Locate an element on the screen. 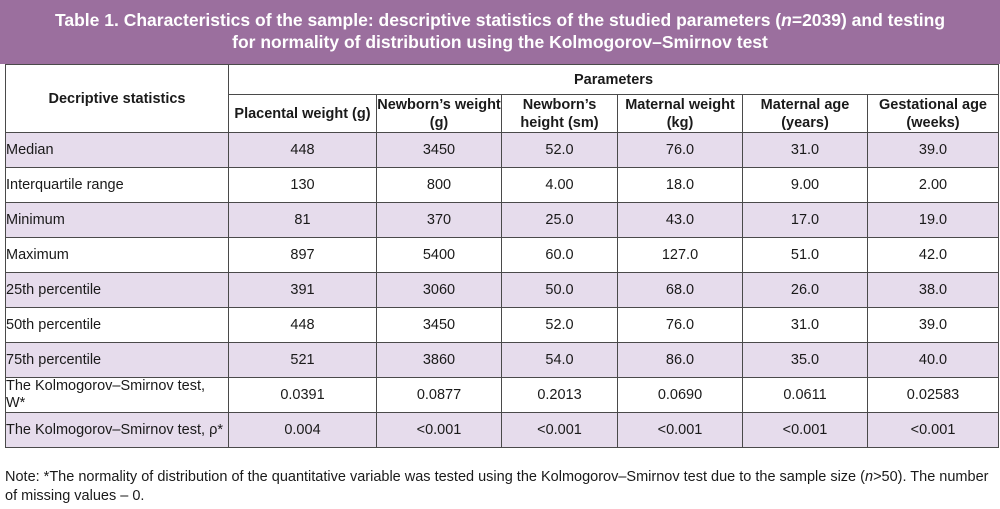 The image size is (1000, 509). table-cell: 60.0 is located at coordinates (559, 255).